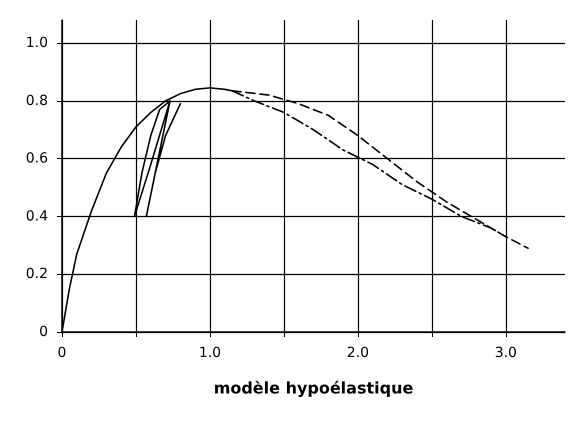 The height and width of the screenshot is (427, 583). What do you see at coordinates (37, 43) in the screenshot?
I see `y-tick-label: 1.0` at bounding box center [37, 43].